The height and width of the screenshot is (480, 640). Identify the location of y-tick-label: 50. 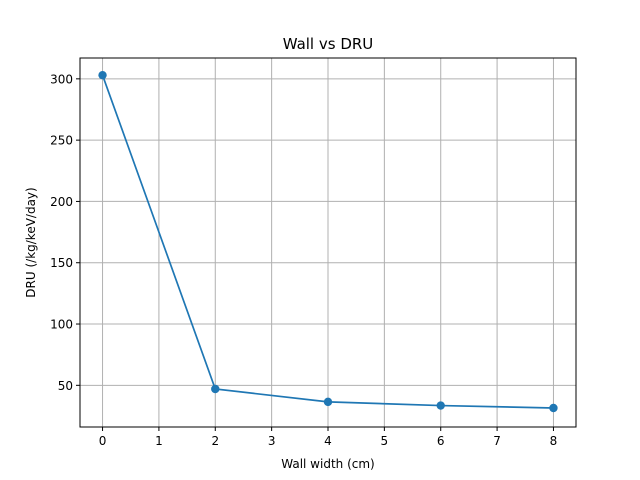
(65, 386).